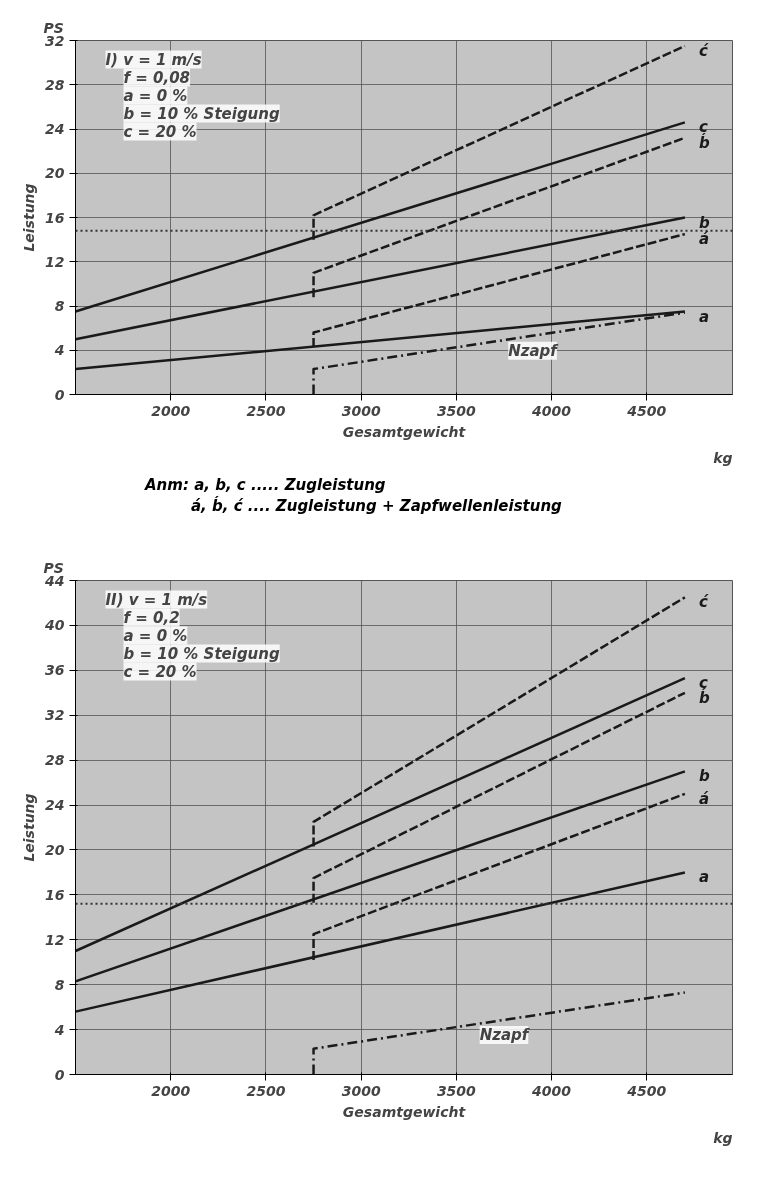 The width and height of the screenshot is (762, 1178). Describe the element at coordinates (376, 507) in the screenshot. I see `text: á, b́, ć .... Zugleistung + Zapfwellenleistung` at that location.